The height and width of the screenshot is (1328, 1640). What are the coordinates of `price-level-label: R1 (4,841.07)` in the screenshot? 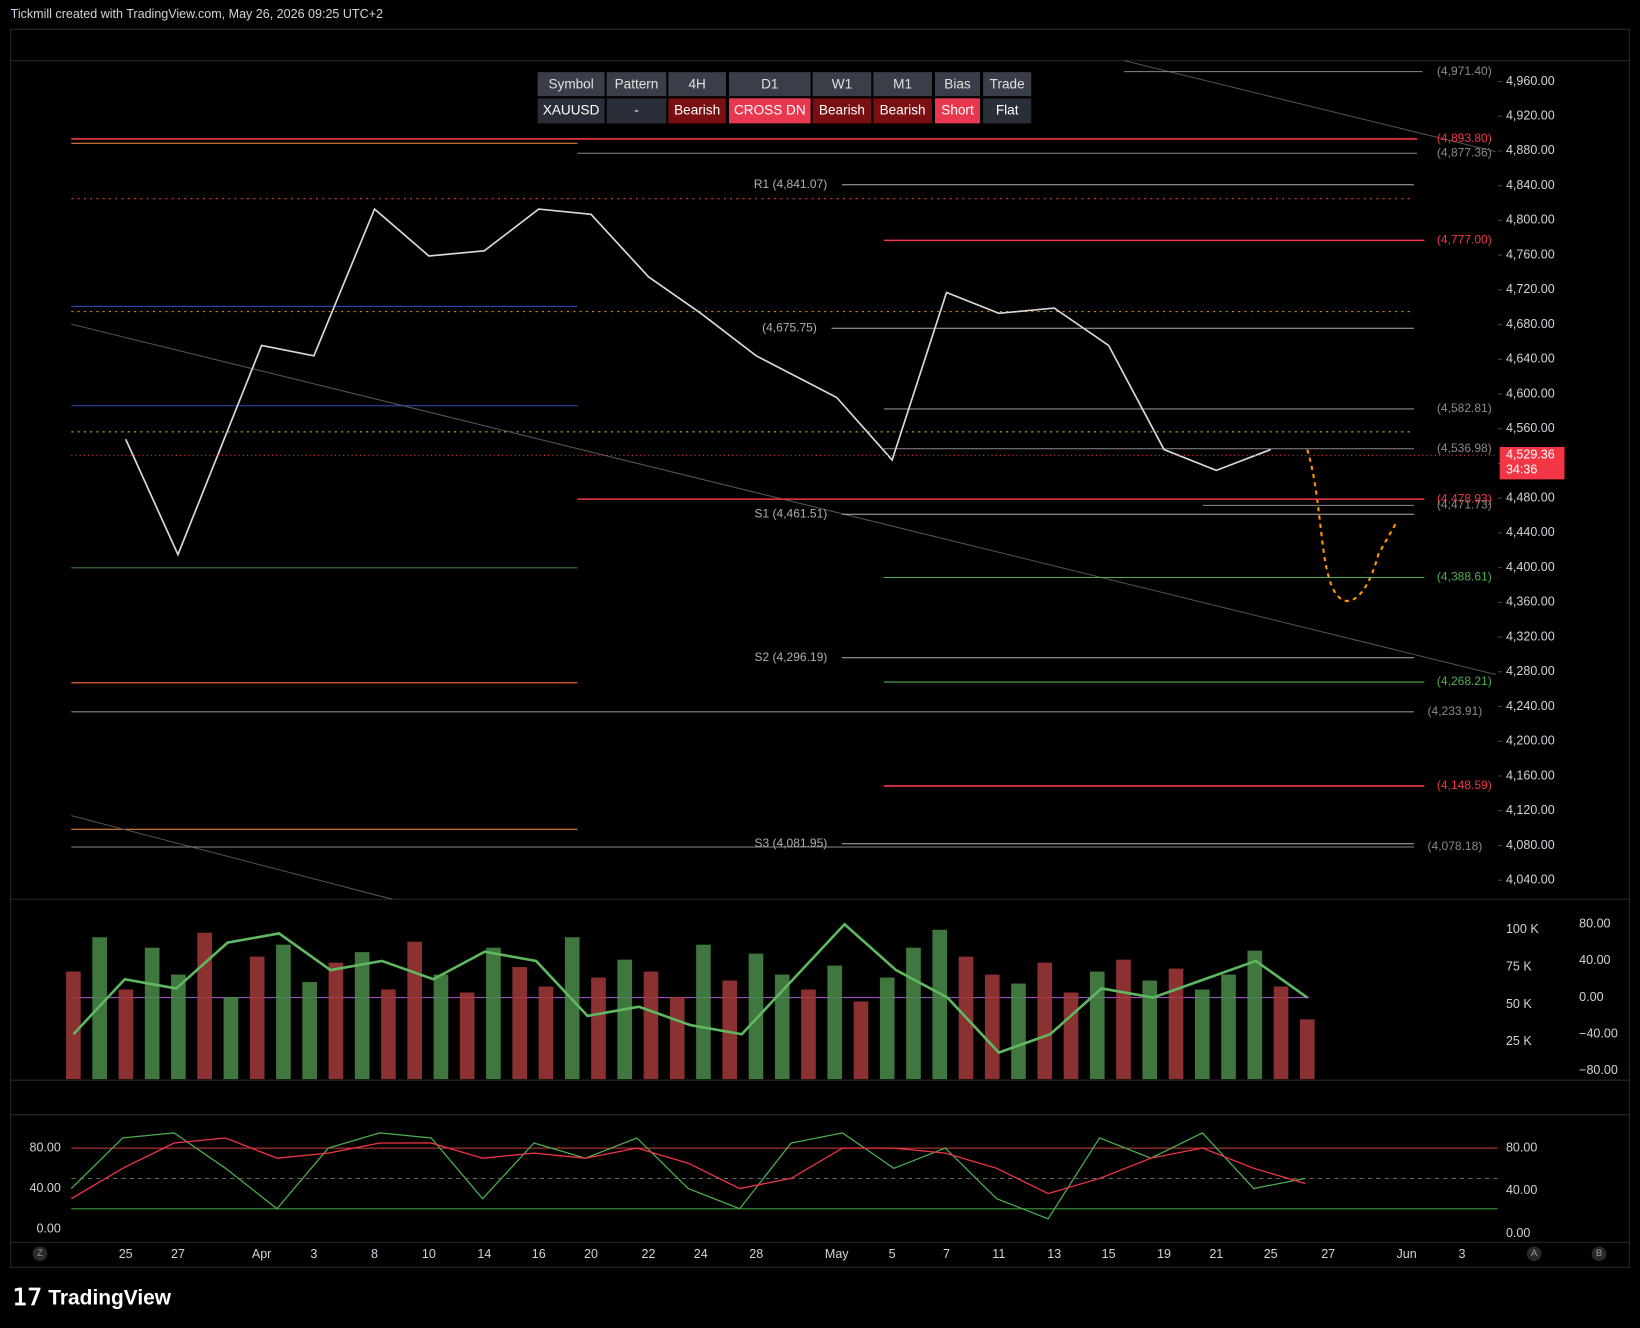 It's located at (790, 184).